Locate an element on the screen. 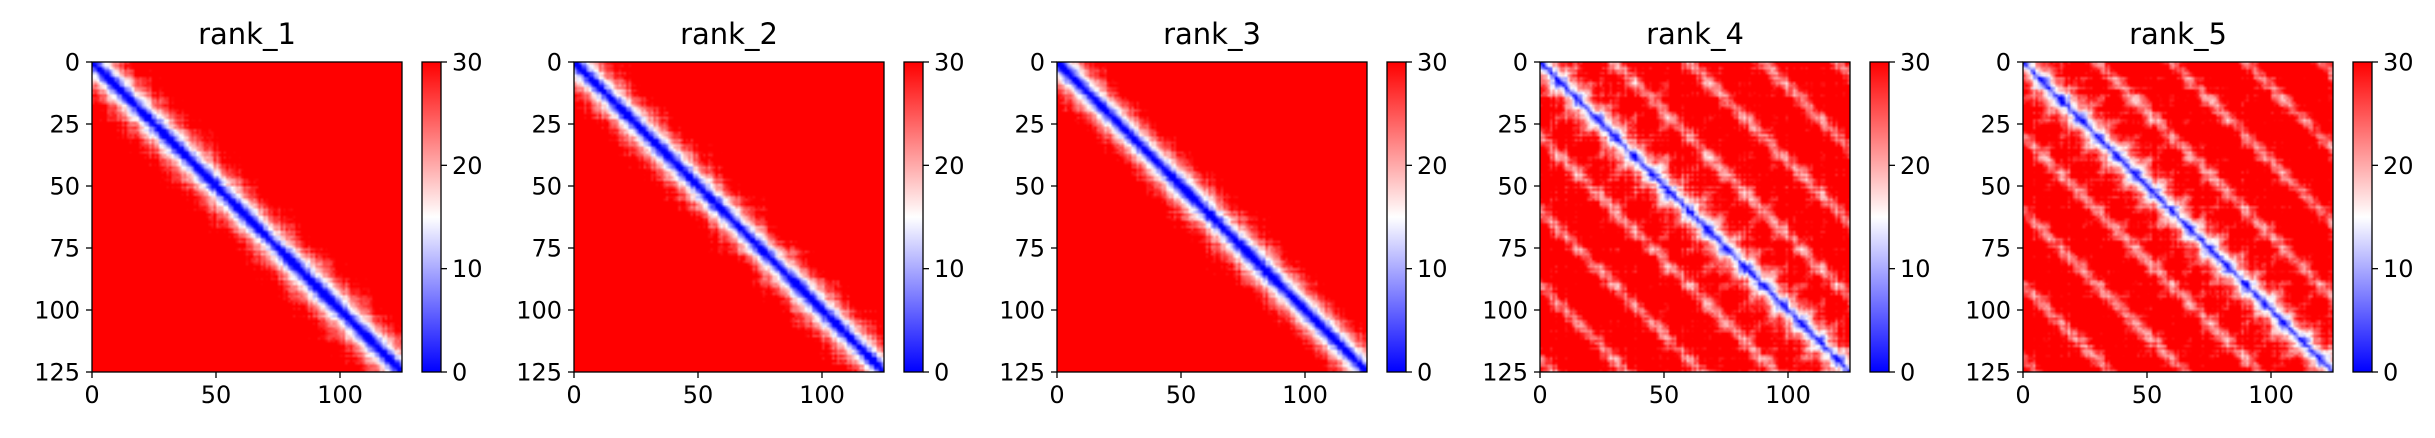 This screenshot has width=2435, height=438. panel-title: rank_1 is located at coordinates (247, 34).